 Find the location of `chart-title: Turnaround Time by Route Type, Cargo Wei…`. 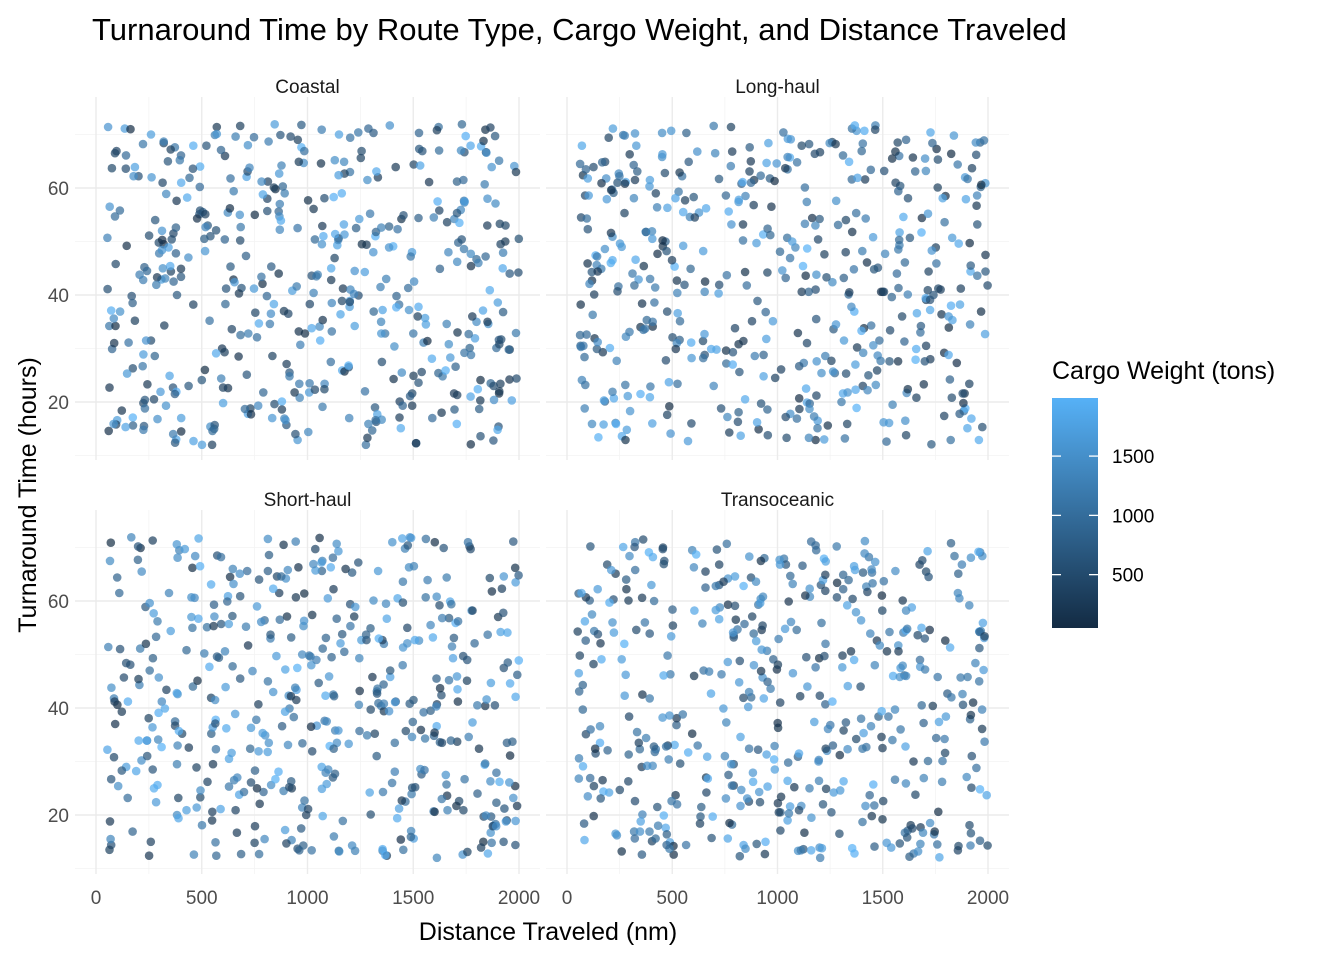

chart-title: Turnaround Time by Route Type, Cargo Wei… is located at coordinates (579, 29).